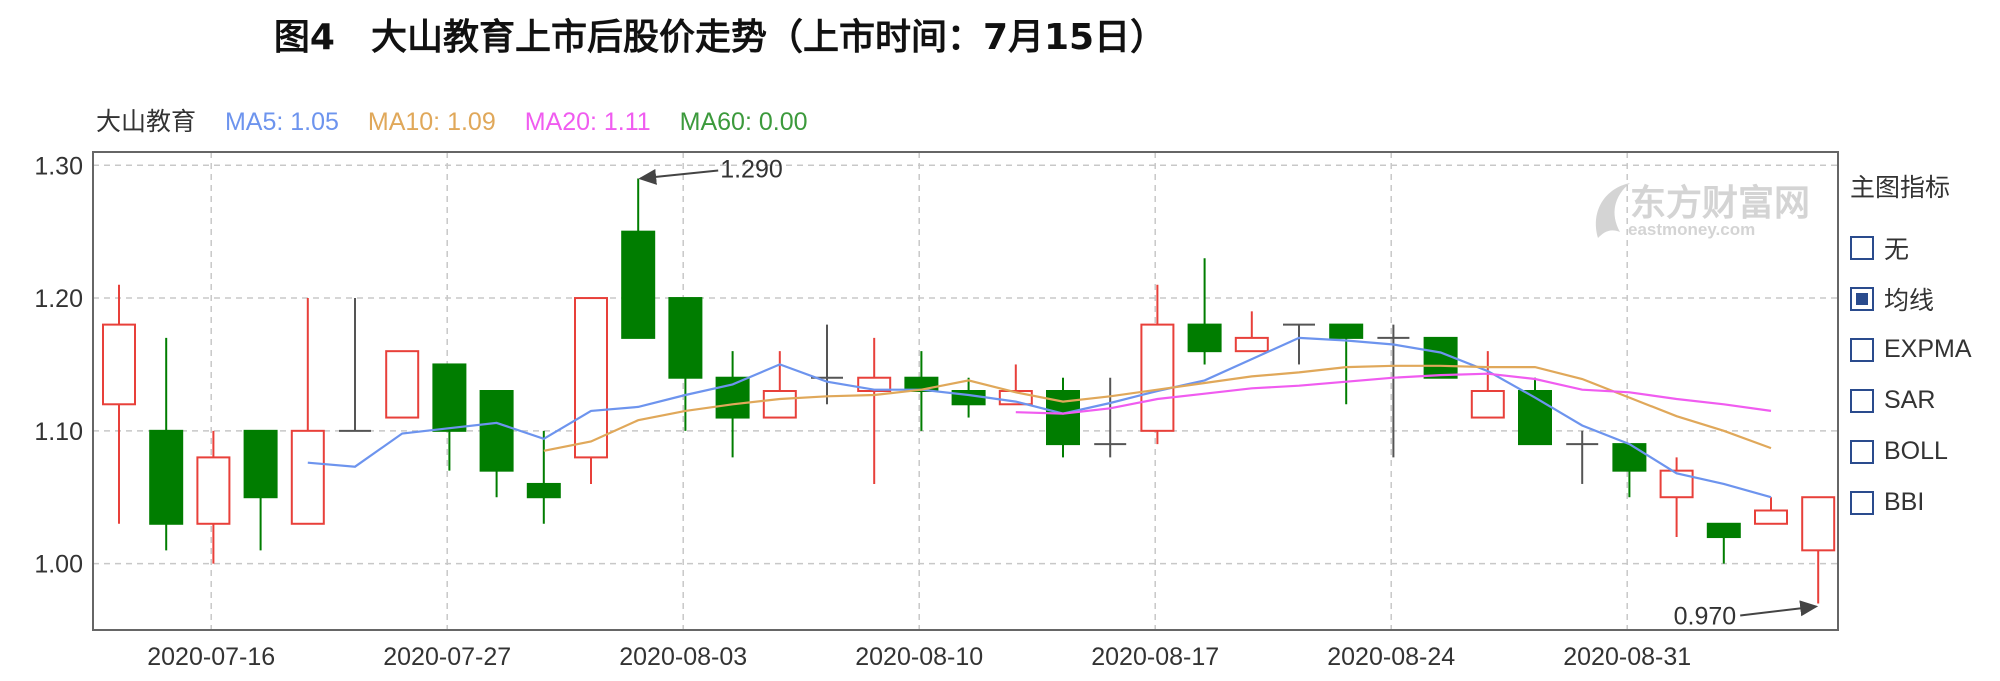 This screenshot has width=2000, height=681. Describe the element at coordinates (751, 170) in the screenshot. I see `annotation-label: 1.290` at that location.